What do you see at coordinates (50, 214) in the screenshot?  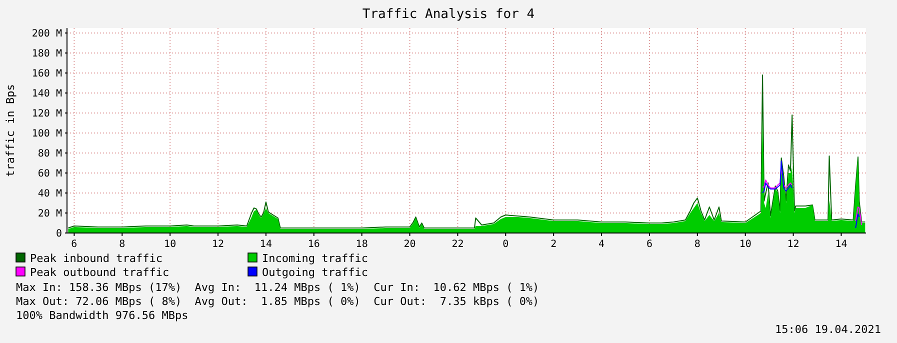 I see `y-tick-label: 20 M` at bounding box center [50, 214].